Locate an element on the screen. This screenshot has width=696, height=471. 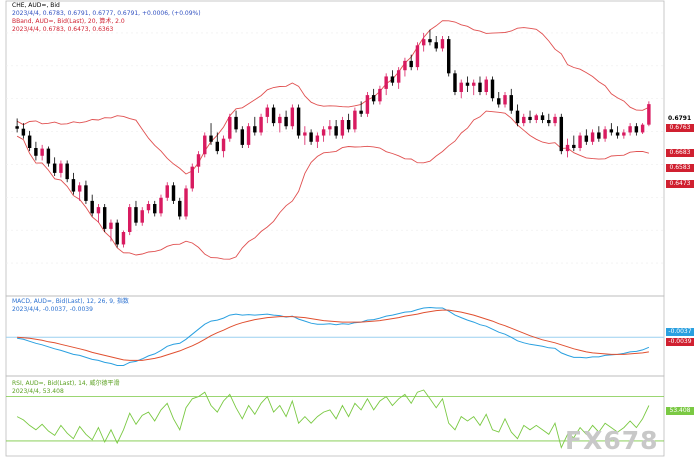
bb-upper-tag: 0.6763 is located at coordinates (680, 128).